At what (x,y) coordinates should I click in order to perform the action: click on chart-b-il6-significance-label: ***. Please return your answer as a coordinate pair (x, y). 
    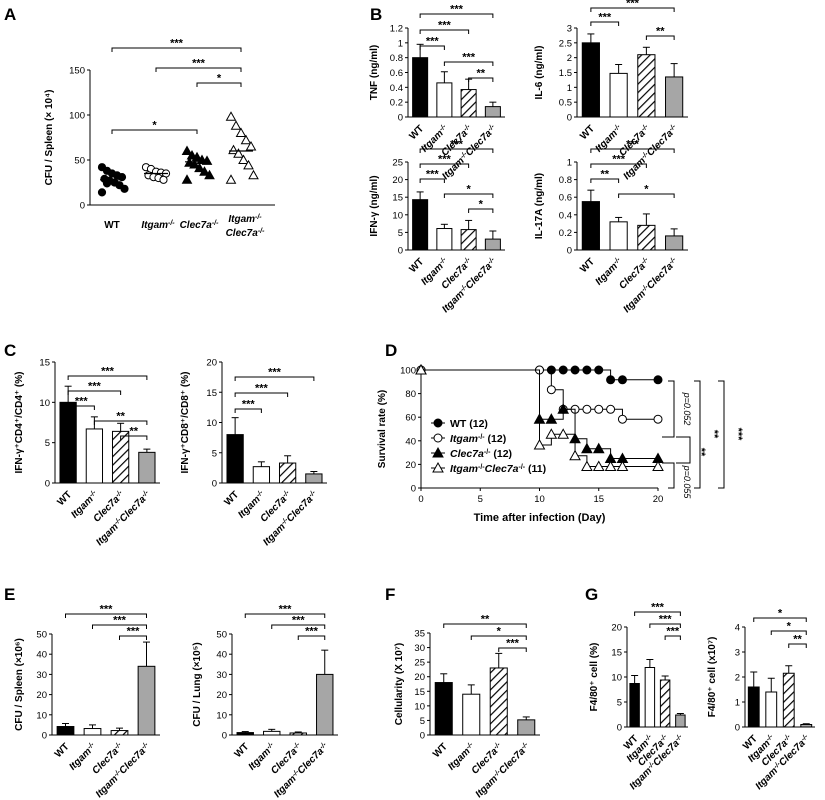
    Looking at the image, I should click on (605, 18).